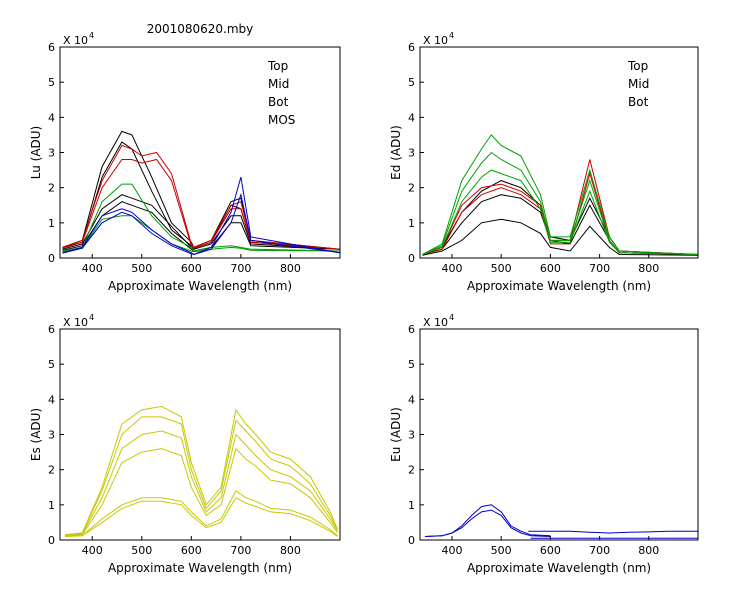 This screenshot has width=750, height=600. I want to click on eu-xtick-label: 600, so click(550, 550).